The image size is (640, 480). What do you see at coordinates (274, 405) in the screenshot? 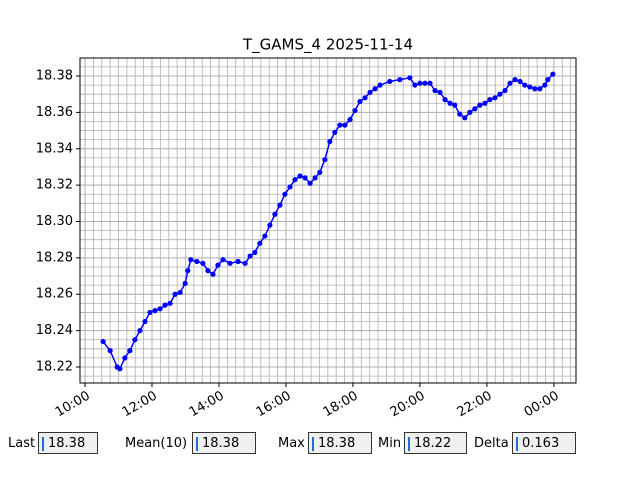
I see `x-tick-label: 16:00` at bounding box center [274, 405].